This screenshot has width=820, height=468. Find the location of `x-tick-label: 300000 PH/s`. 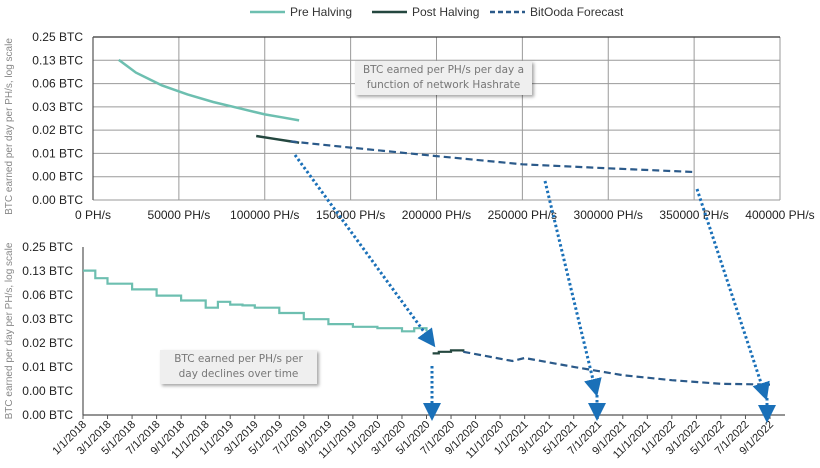

x-tick-label: 300000 PH/s is located at coordinates (608, 215).